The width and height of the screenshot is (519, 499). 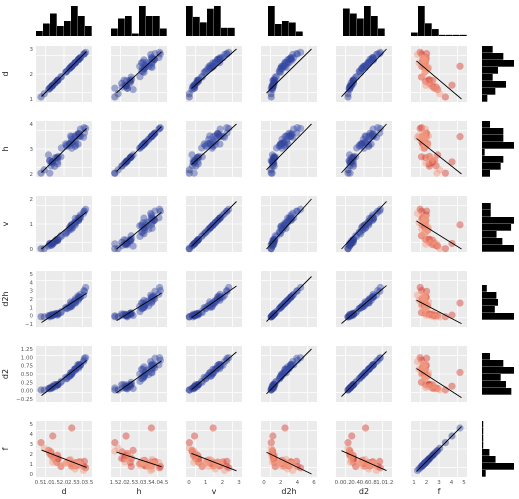 I want to click on x-axis-label-d2h: d2h, so click(x=288, y=491).